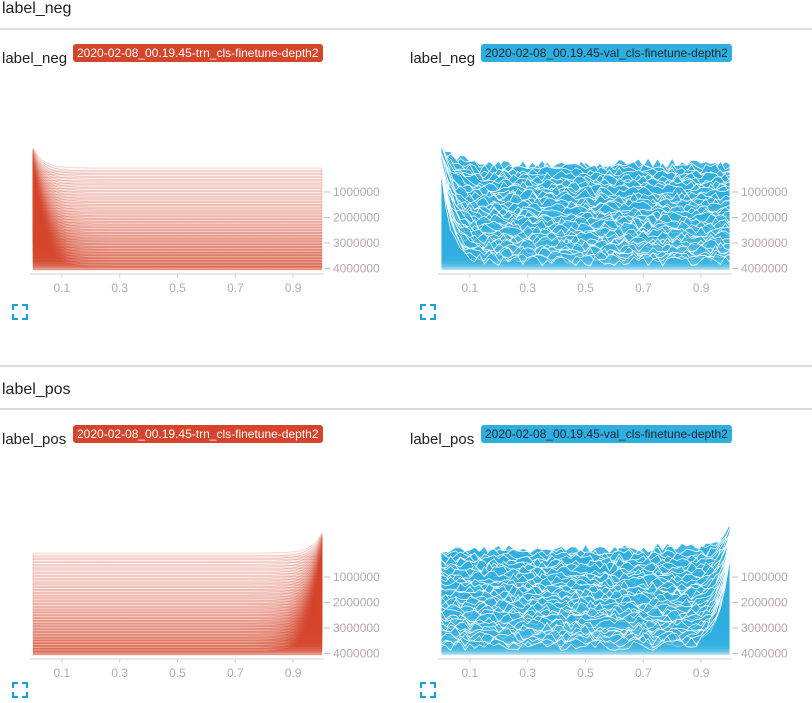 The image size is (812, 703). I want to click on section-title: label_pos, so click(36, 389).